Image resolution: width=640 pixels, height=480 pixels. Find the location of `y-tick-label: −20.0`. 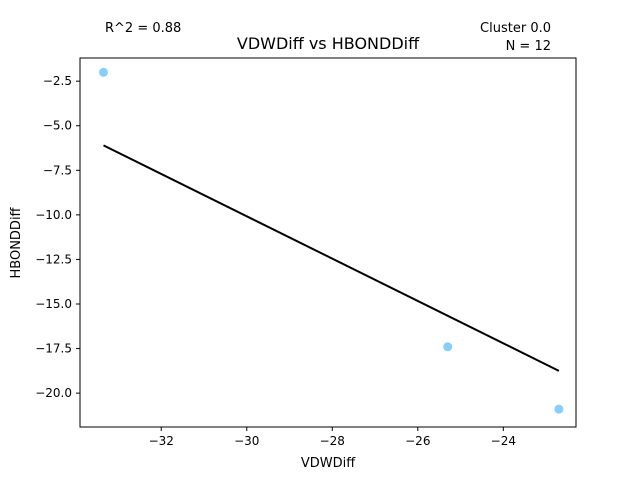

y-tick-label: −20.0 is located at coordinates (53, 393).